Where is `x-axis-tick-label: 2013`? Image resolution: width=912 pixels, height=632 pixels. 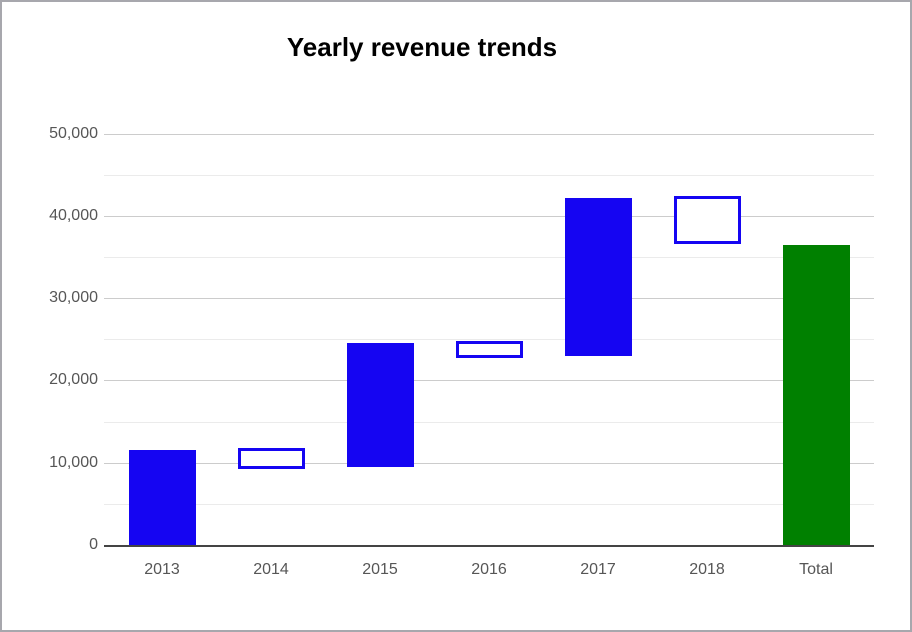
x-axis-tick-label: 2013 is located at coordinates (162, 569).